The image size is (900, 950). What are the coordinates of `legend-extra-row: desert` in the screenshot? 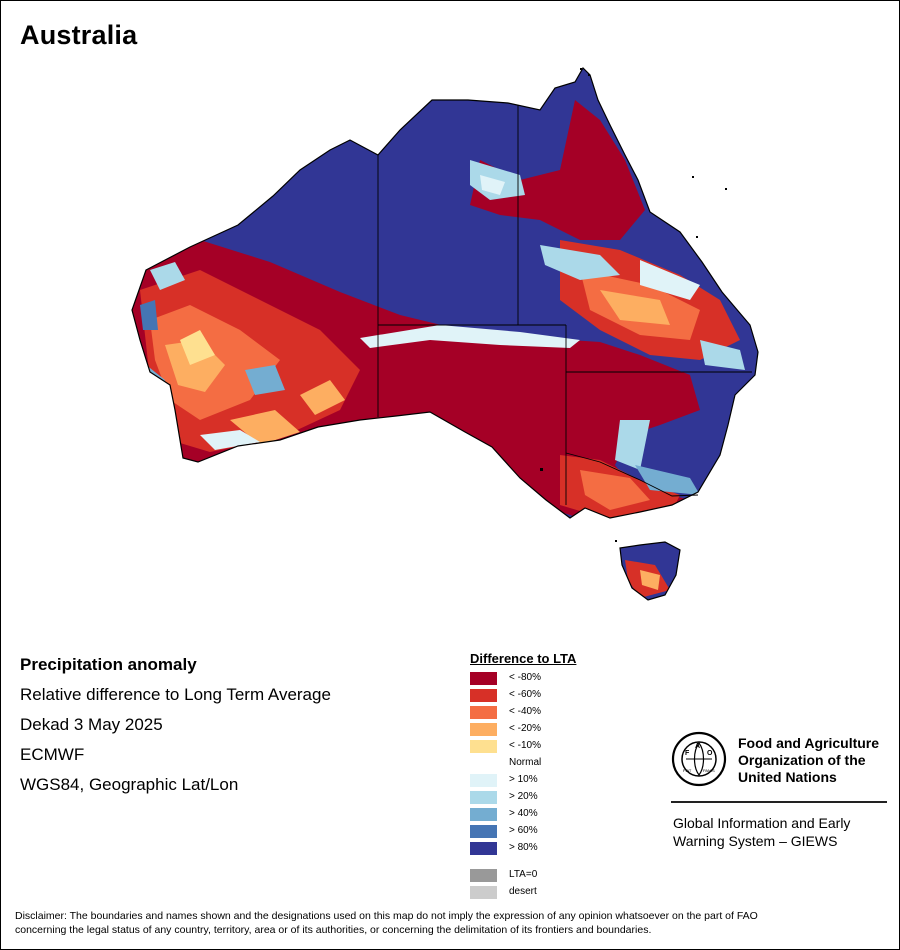 It's located at (523, 892).